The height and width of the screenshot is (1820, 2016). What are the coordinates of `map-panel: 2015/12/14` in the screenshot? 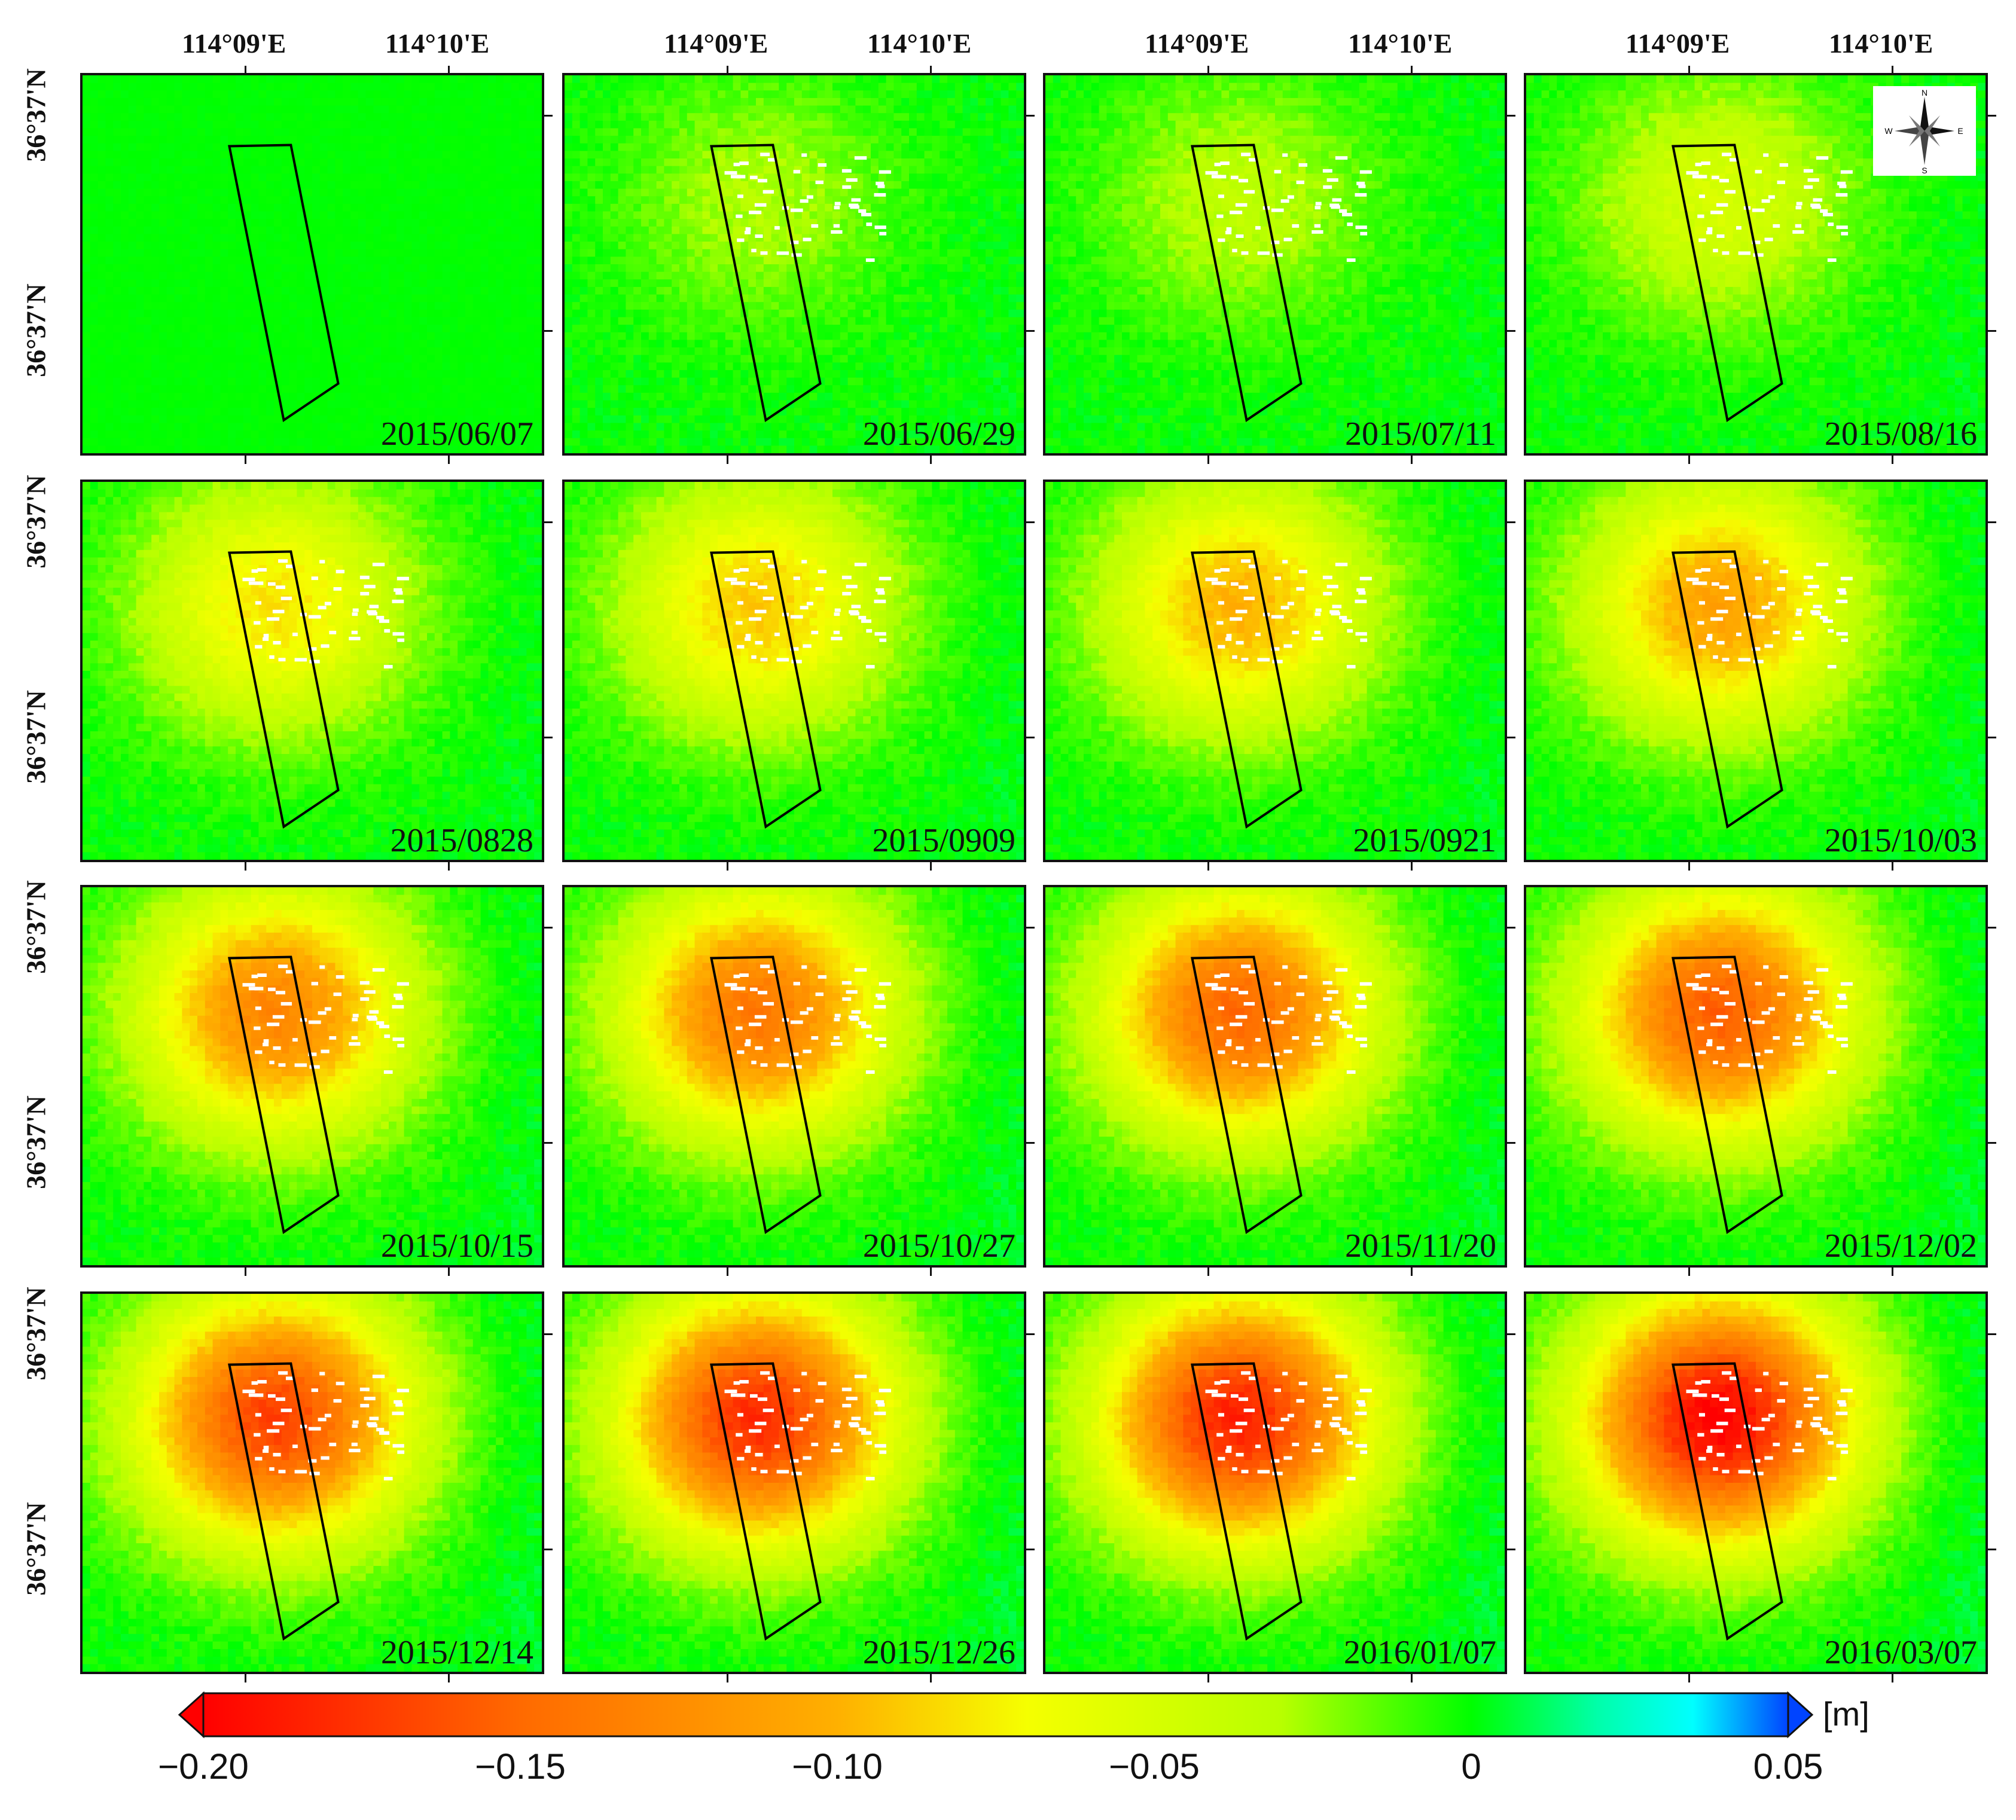 It's located at (312, 1482).